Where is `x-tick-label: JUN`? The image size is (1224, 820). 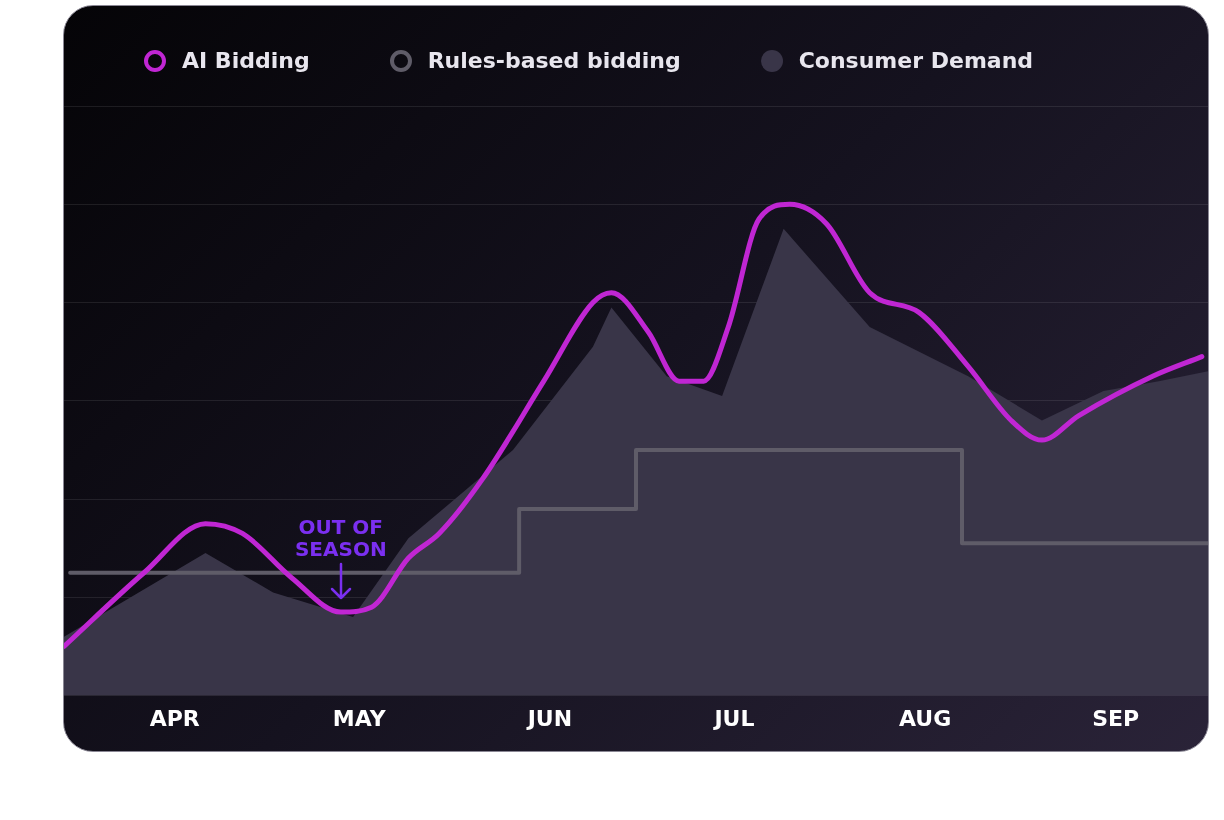 x-tick-label: JUN is located at coordinates (549, 718).